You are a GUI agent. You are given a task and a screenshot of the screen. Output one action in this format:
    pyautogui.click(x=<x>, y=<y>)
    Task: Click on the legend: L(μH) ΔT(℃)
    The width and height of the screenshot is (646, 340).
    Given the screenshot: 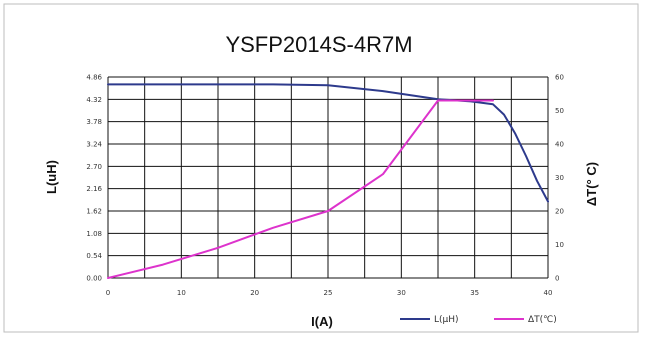 What is the action you would take?
    pyautogui.click(x=478, y=320)
    